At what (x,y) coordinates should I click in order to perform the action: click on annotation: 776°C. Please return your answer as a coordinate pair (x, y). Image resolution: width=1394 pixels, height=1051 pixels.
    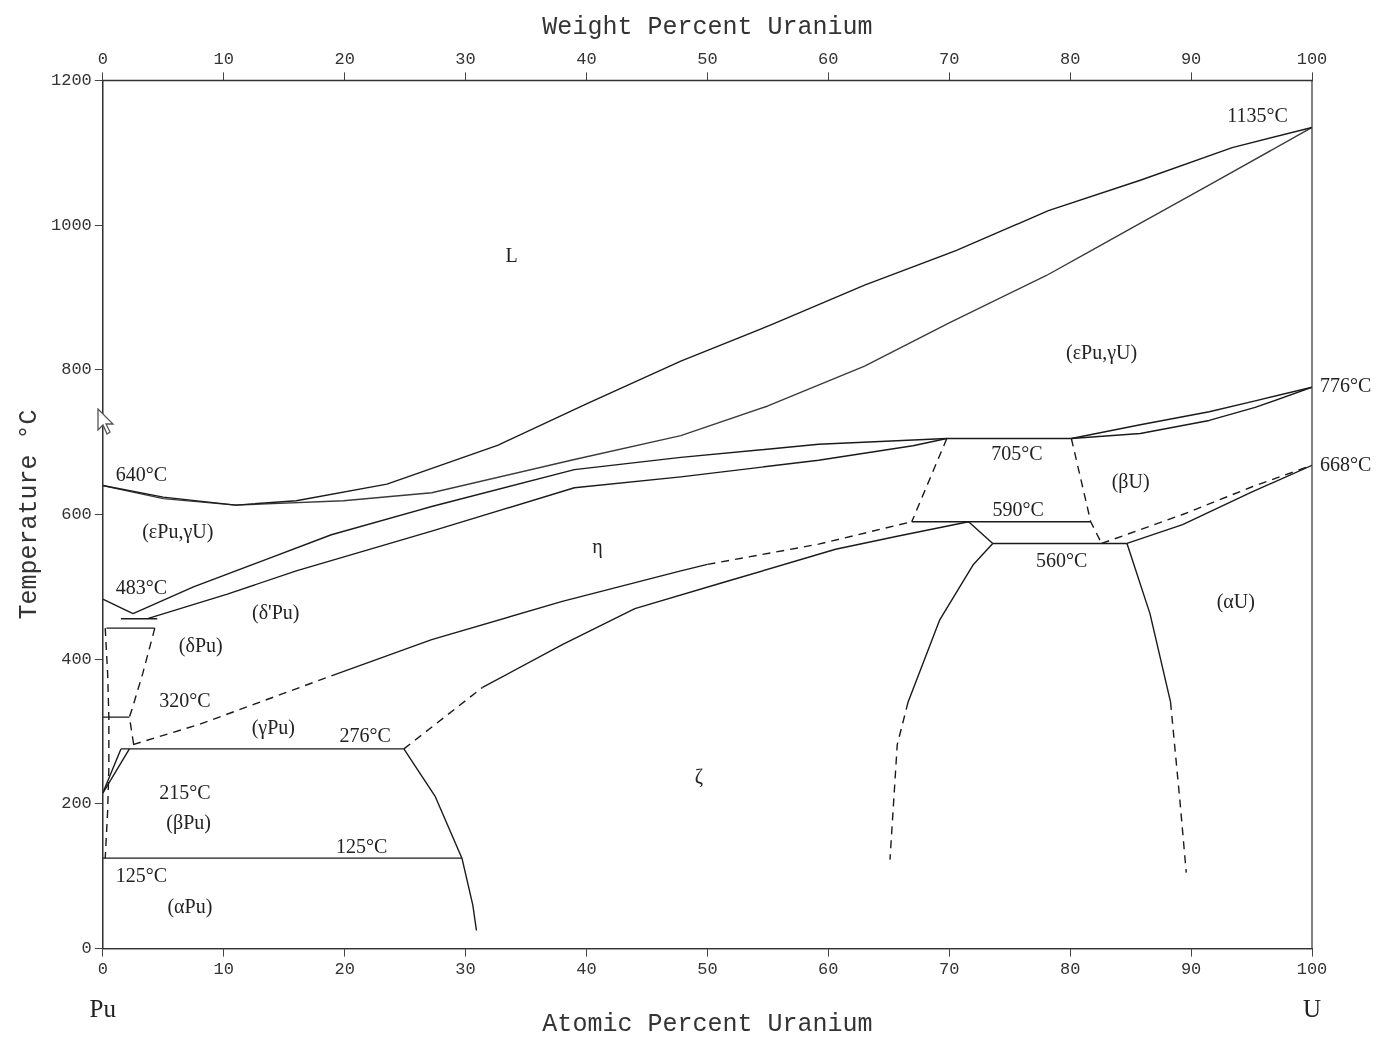
    Looking at the image, I should click on (1346, 385).